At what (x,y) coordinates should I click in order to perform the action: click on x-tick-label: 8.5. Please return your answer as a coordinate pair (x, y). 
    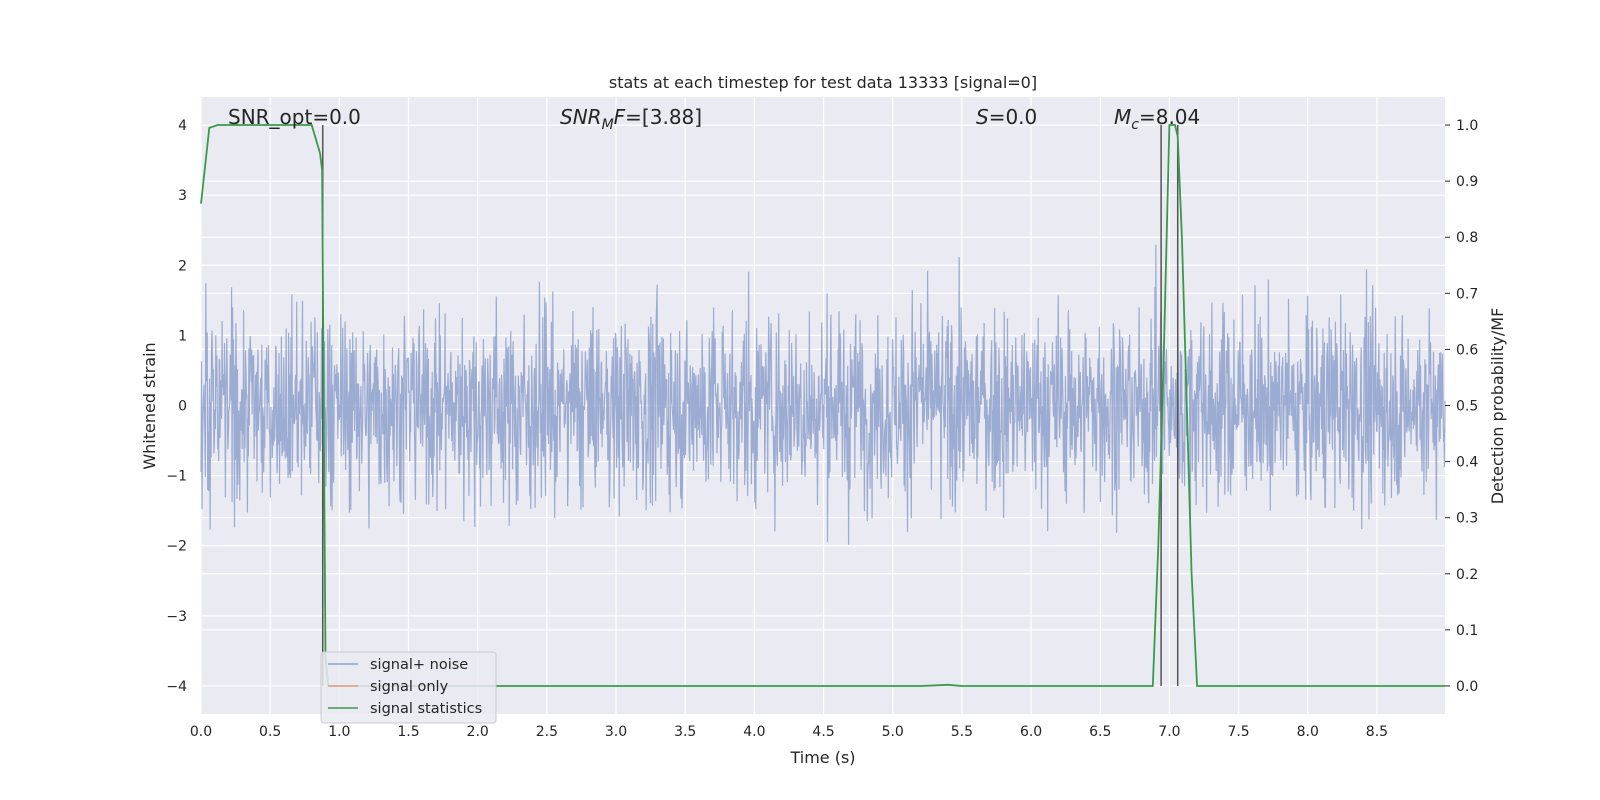
    Looking at the image, I should click on (1377, 732).